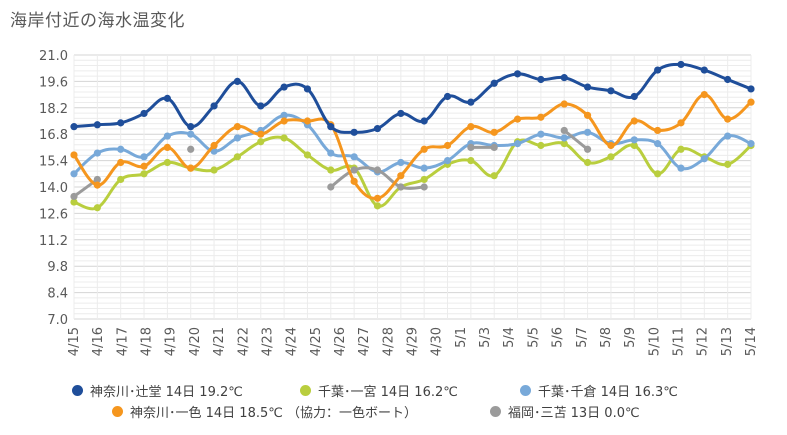  Describe the element at coordinates (74, 341) in the screenshot. I see `x-tick-label: 4/15` at that location.